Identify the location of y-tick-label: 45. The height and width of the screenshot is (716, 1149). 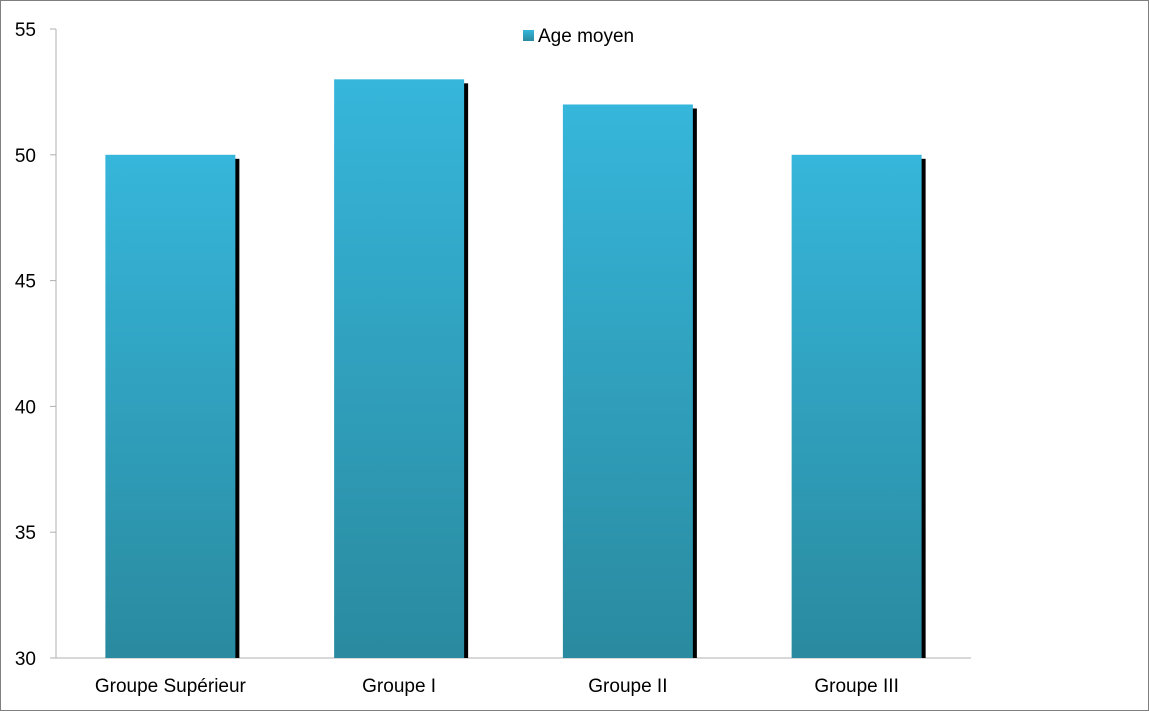
(25, 282).